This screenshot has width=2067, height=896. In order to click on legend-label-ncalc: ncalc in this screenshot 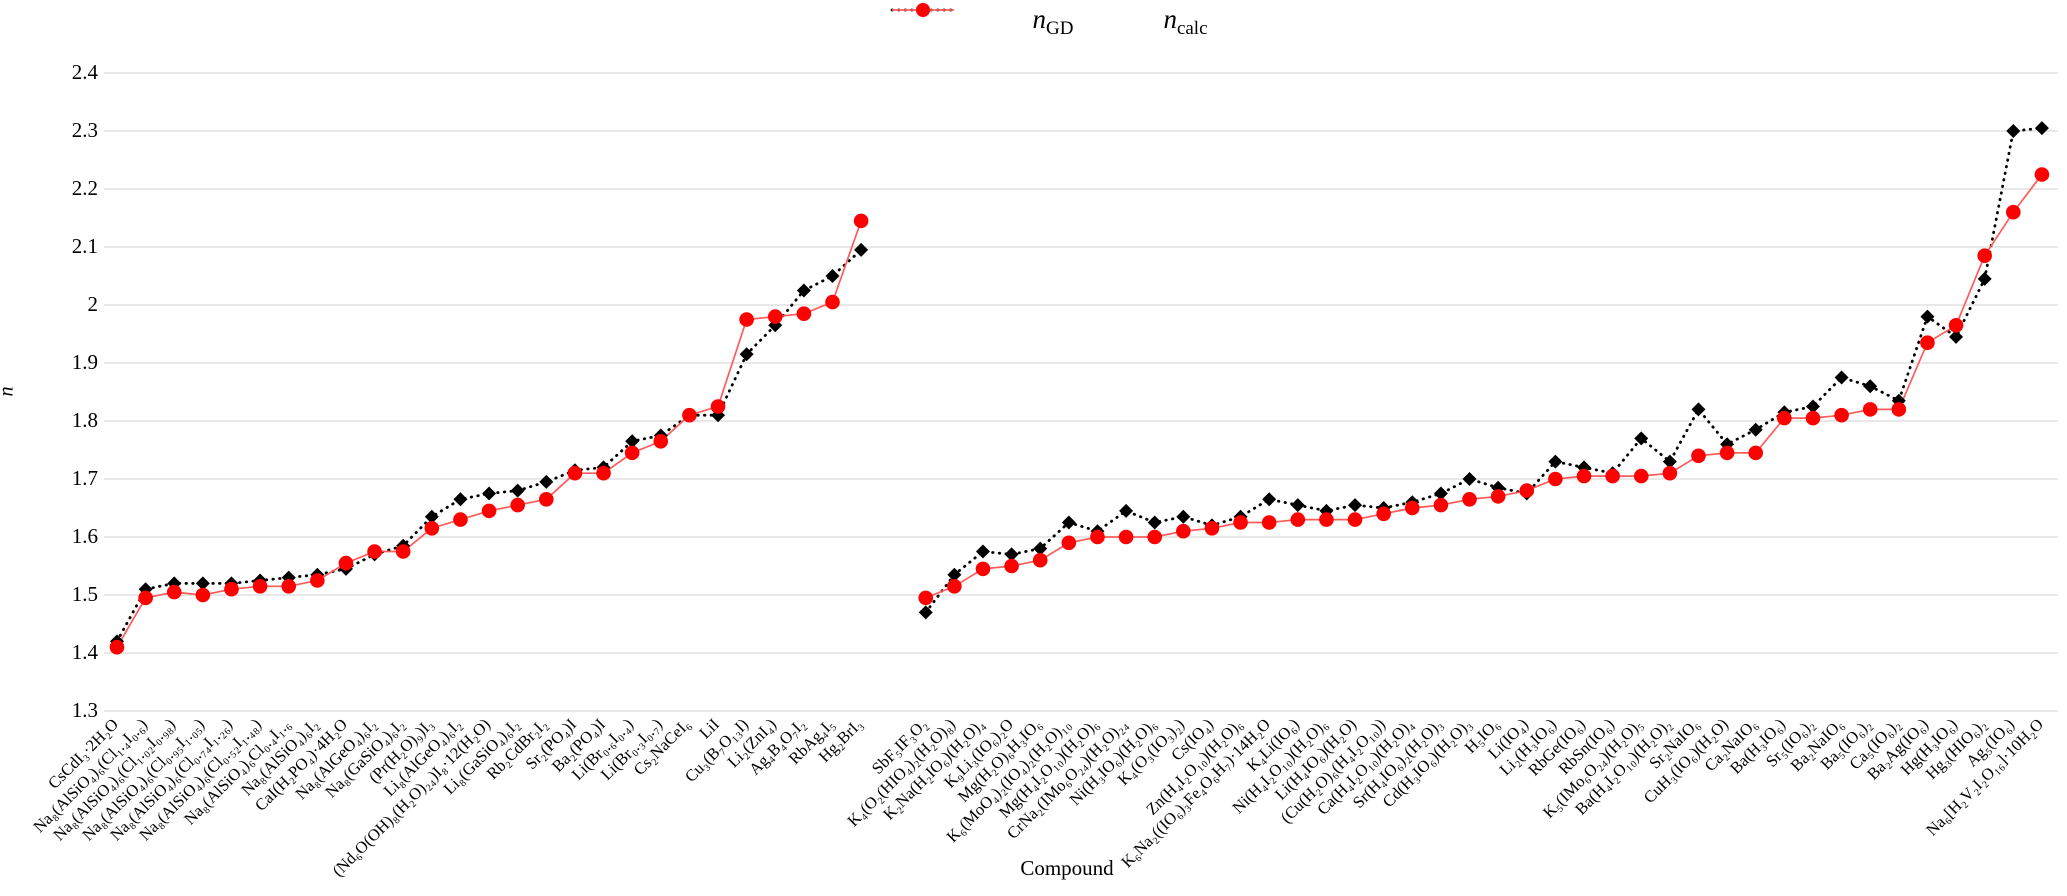, I will do `click(1185, 21)`.